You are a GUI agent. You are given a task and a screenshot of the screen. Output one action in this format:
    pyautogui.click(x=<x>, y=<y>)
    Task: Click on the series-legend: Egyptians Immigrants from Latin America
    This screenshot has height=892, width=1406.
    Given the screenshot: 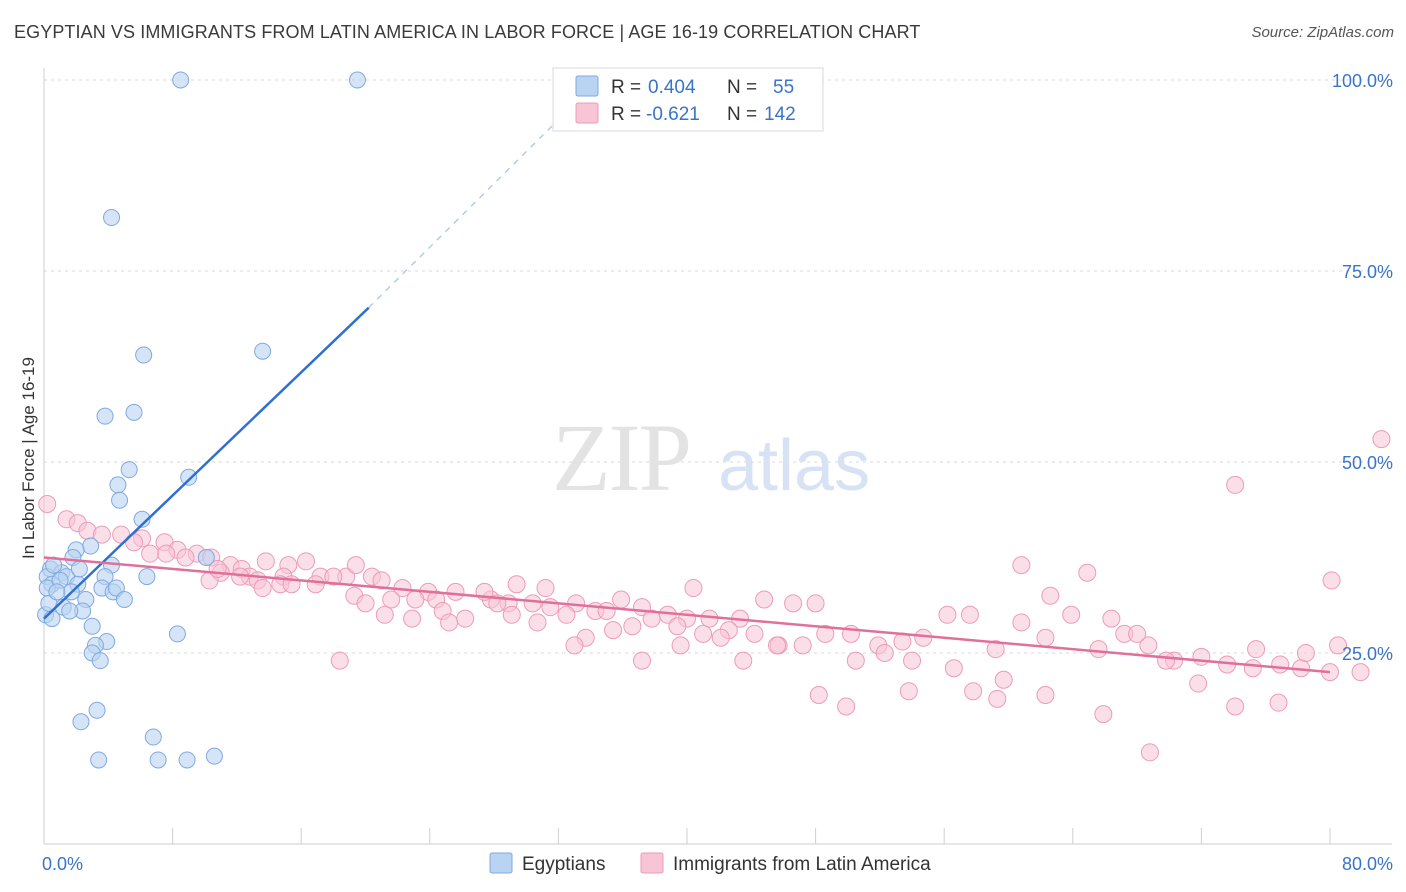 What is the action you would take?
    pyautogui.click(x=710, y=863)
    